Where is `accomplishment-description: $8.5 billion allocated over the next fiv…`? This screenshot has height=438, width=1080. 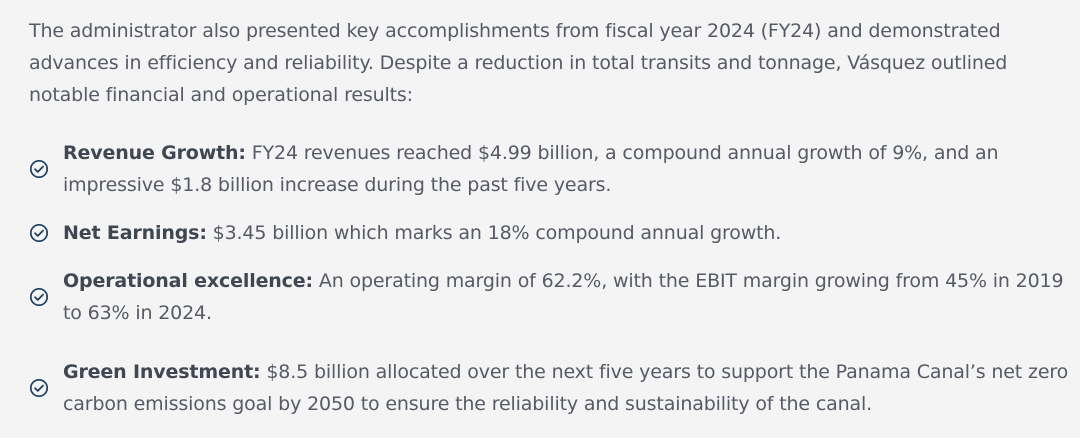 accomplishment-description: $8.5 billion allocated over the next fiv… is located at coordinates (566, 388).